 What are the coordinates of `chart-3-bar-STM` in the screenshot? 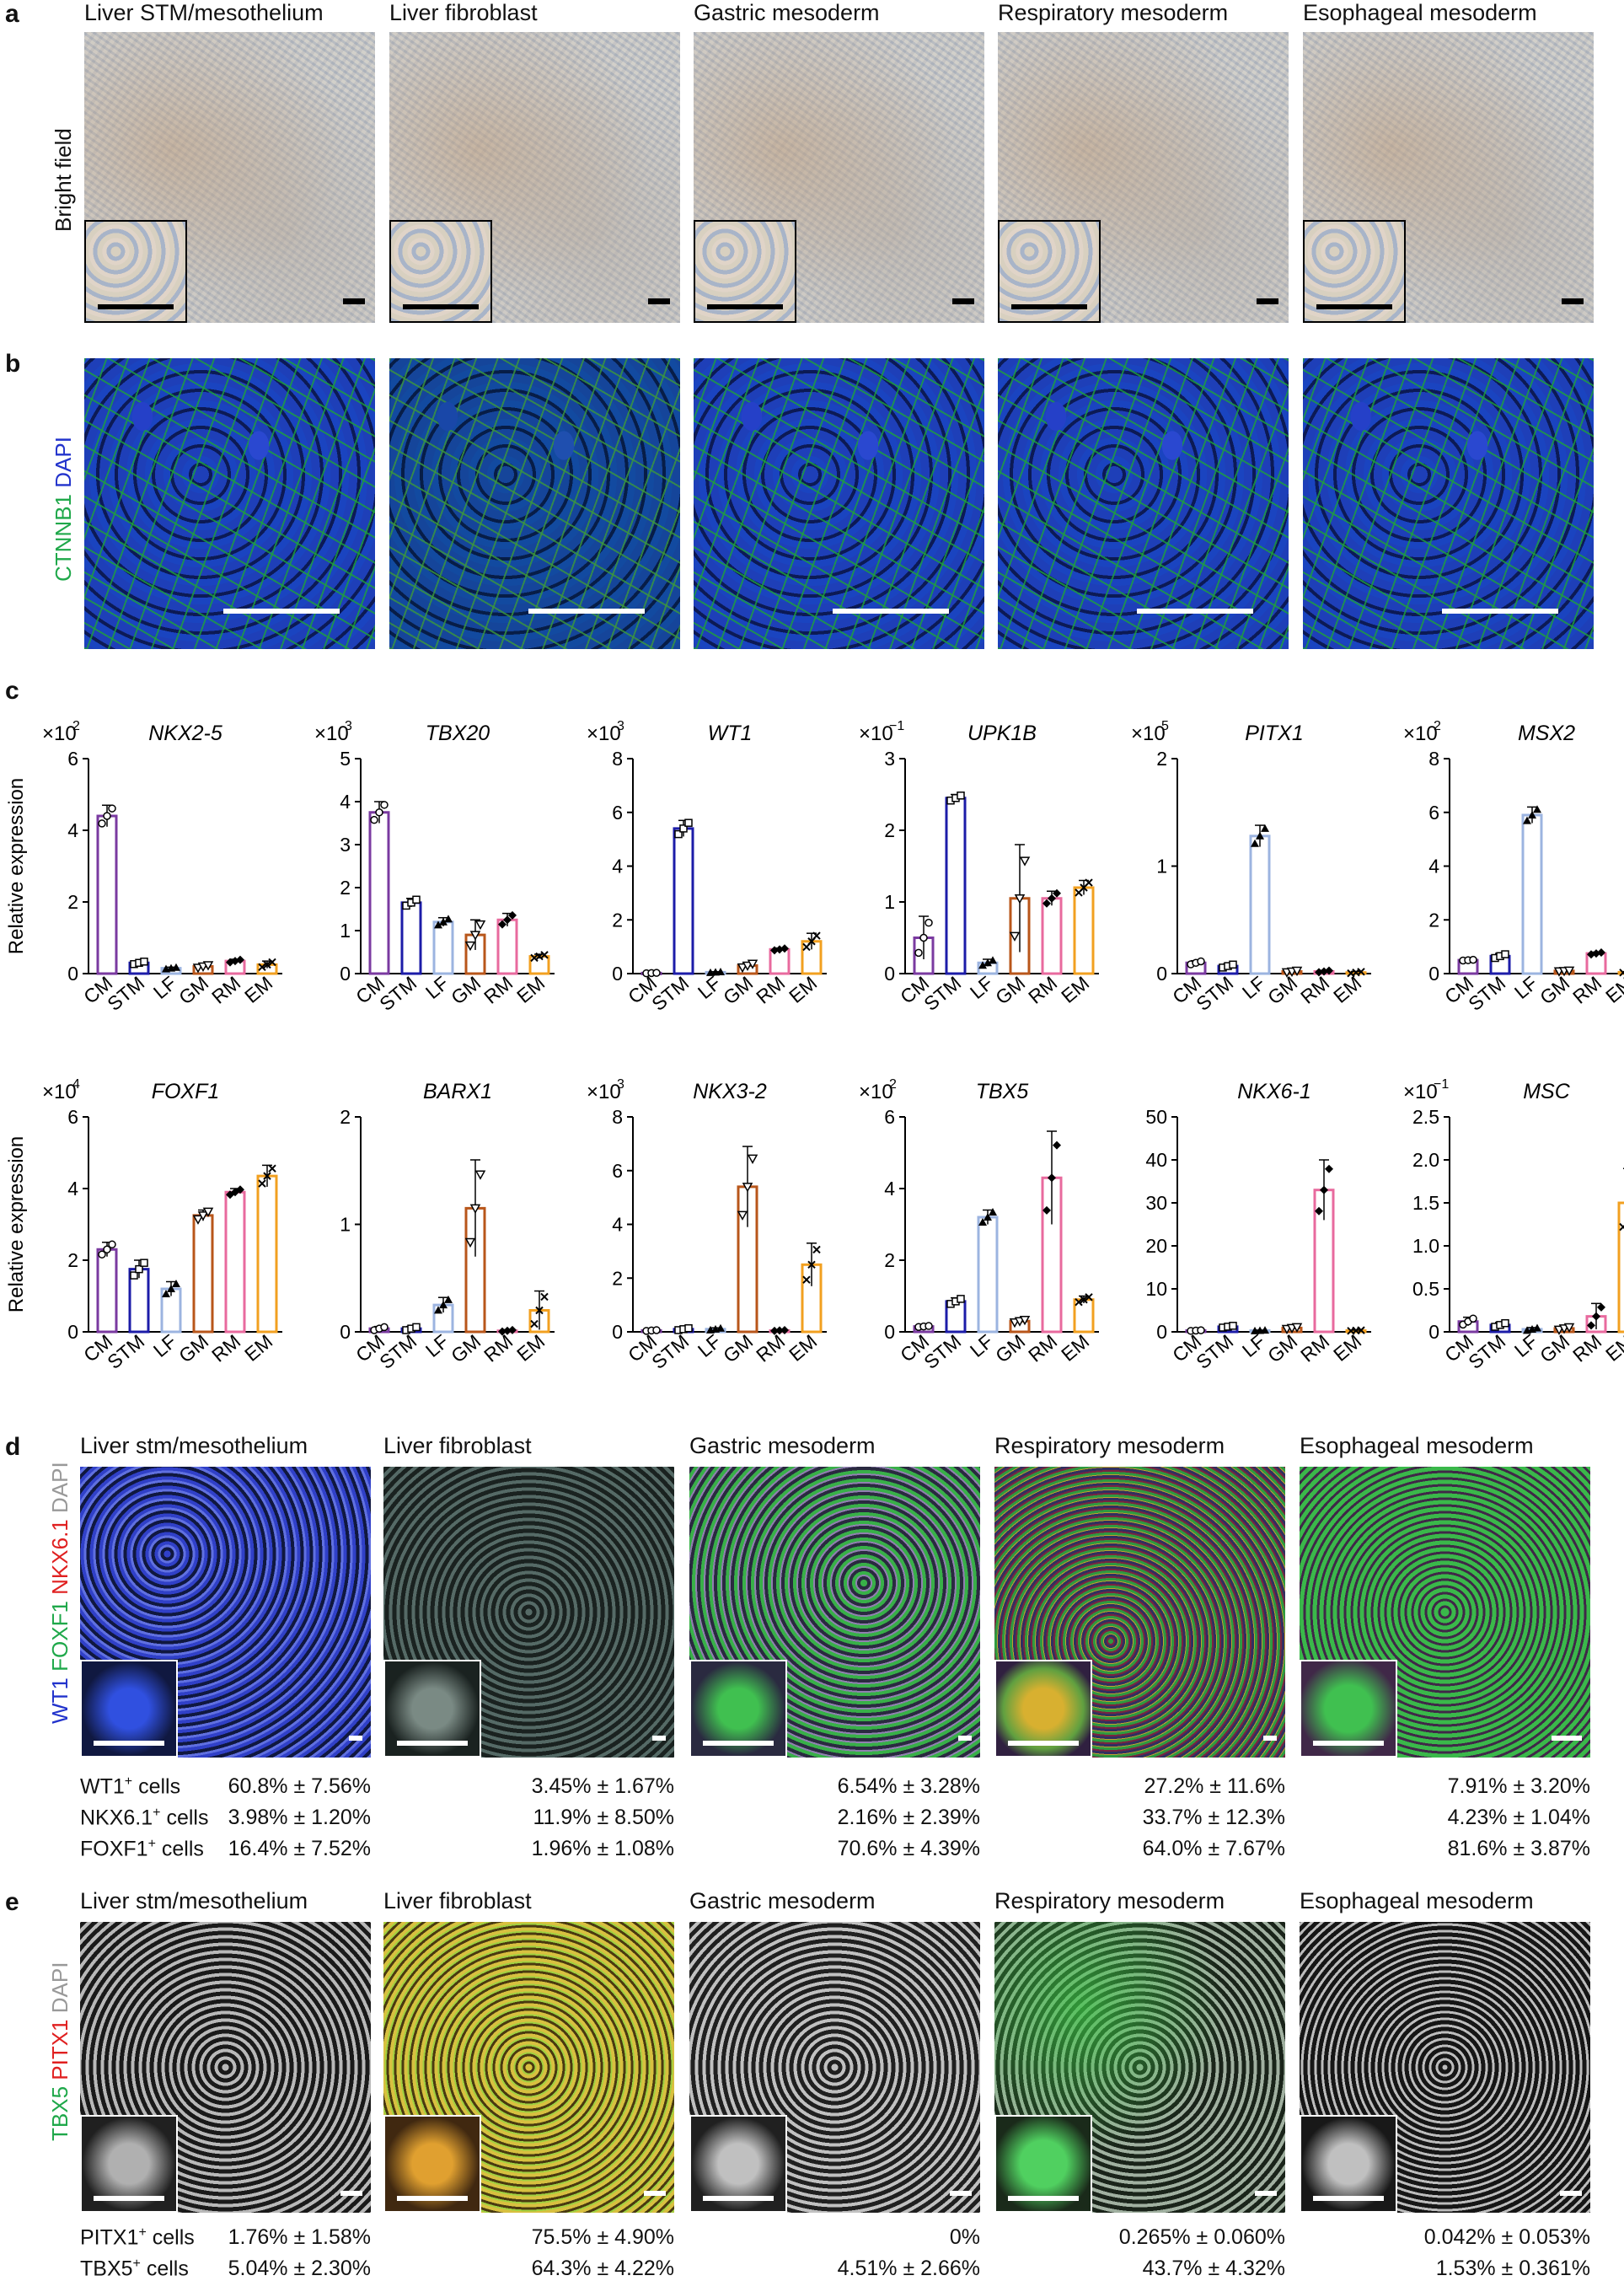 It's located at (956, 886).